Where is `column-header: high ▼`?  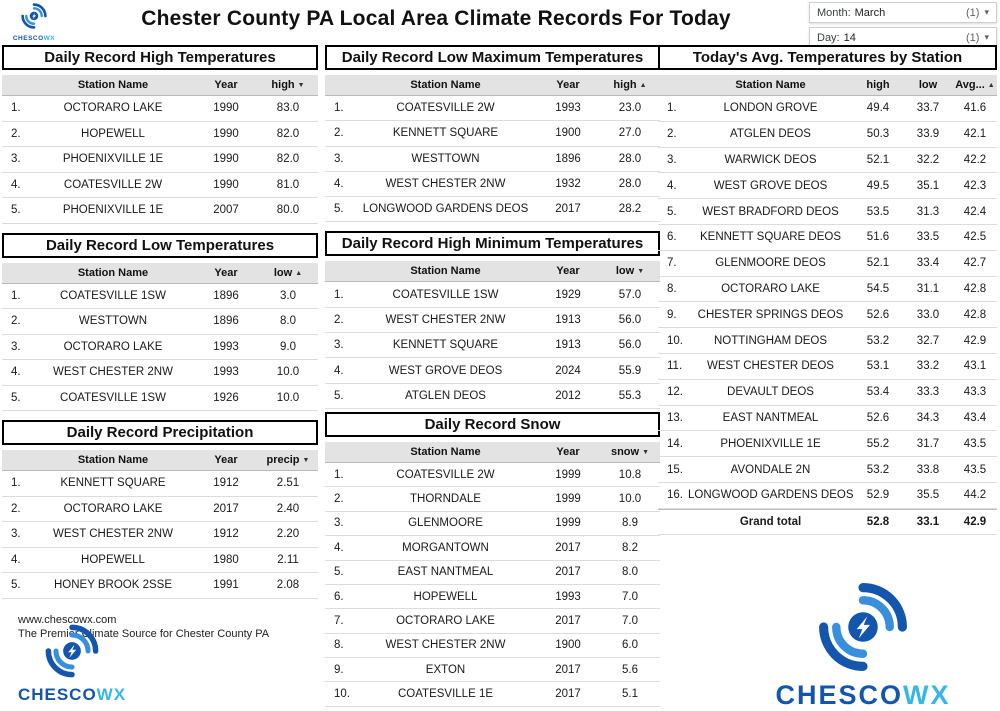 column-header: high ▼ is located at coordinates (288, 85).